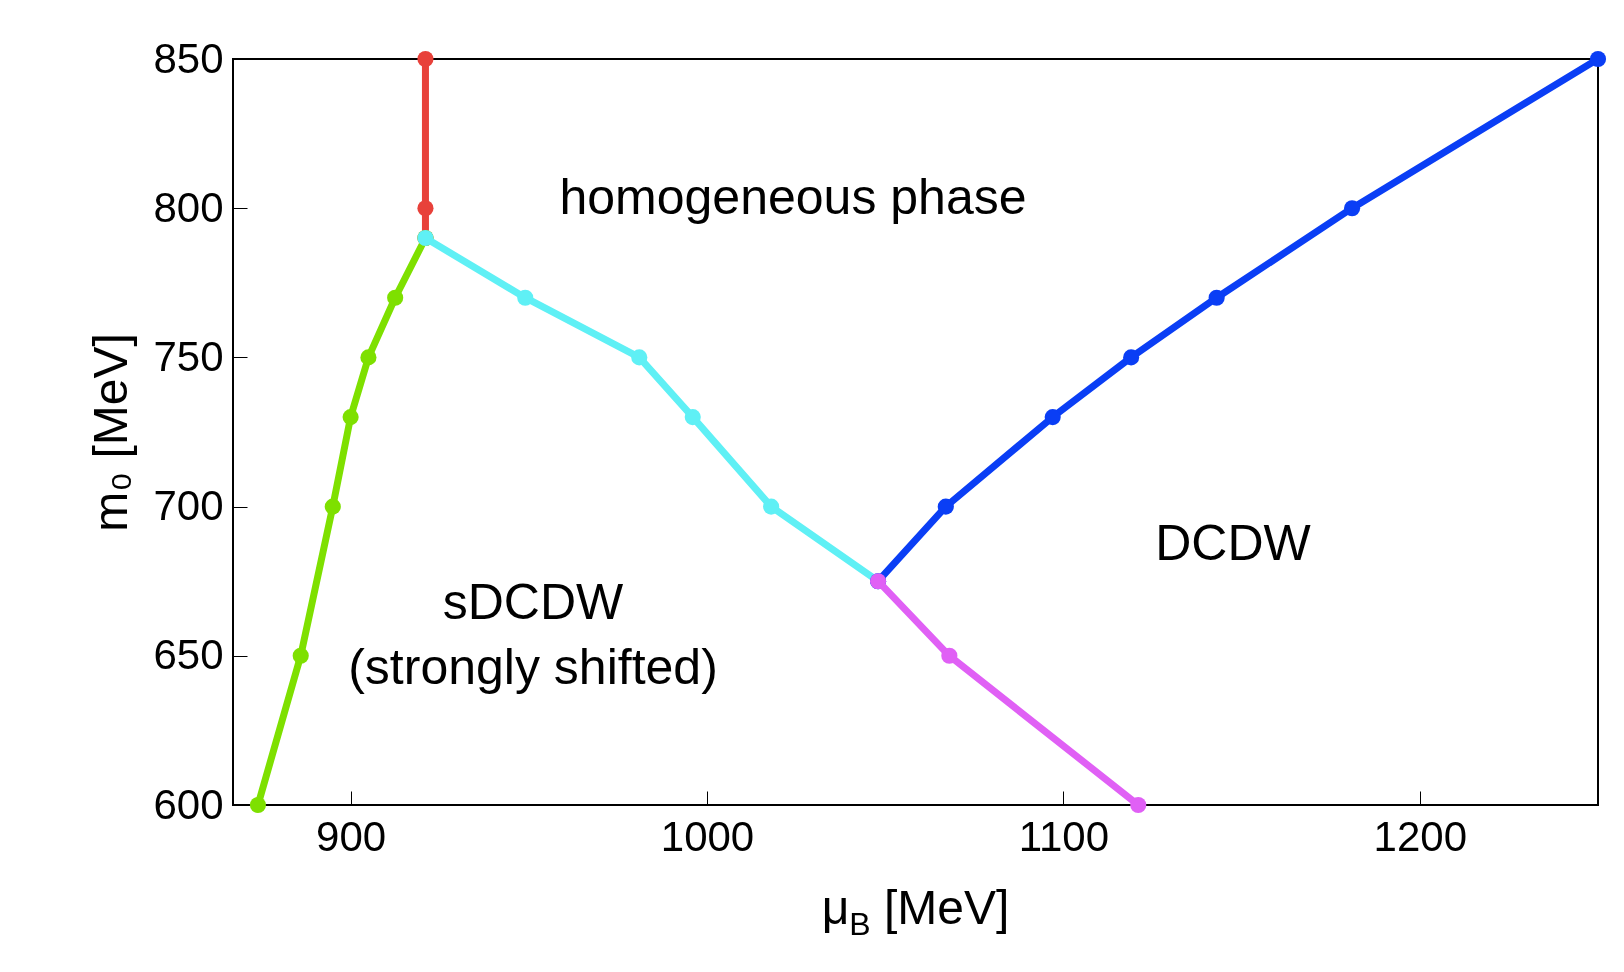 The height and width of the screenshot is (972, 1624). Describe the element at coordinates (793, 197) in the screenshot. I see `annotation: homogeneous phase` at that location.